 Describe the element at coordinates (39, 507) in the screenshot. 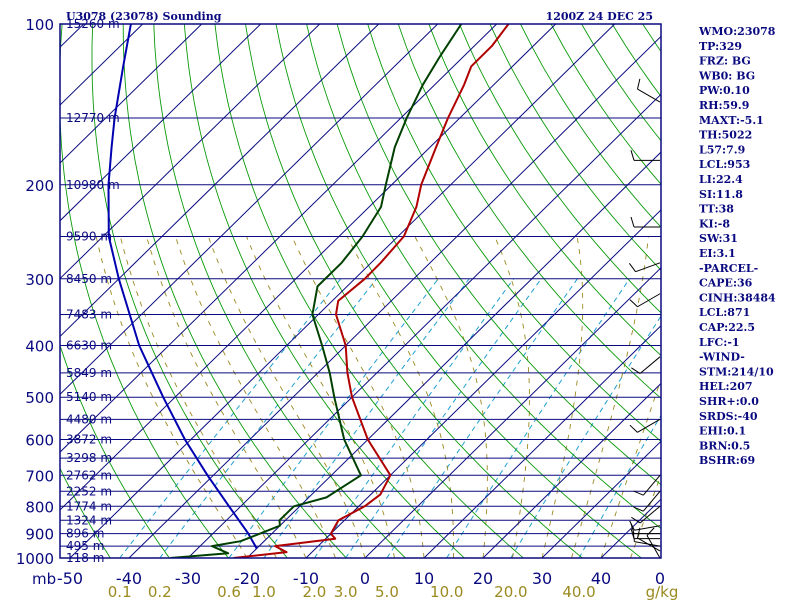

I see `pressure-label: 800` at that location.